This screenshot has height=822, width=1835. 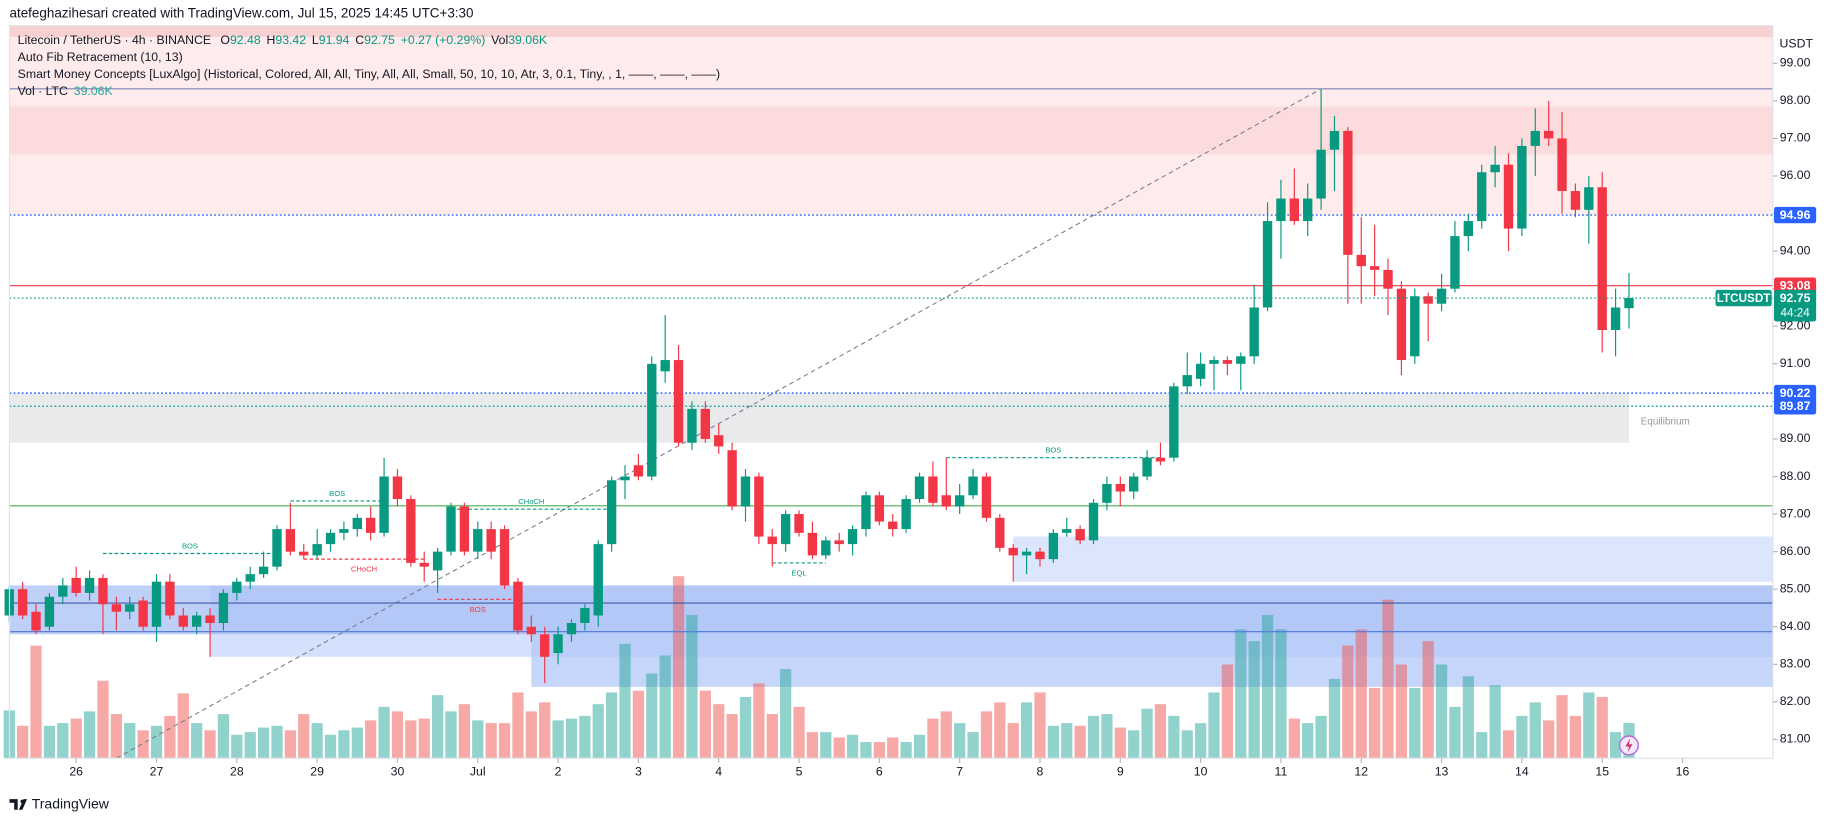 What do you see at coordinates (1795, 312) in the screenshot?
I see `countdown: 44:24` at bounding box center [1795, 312].